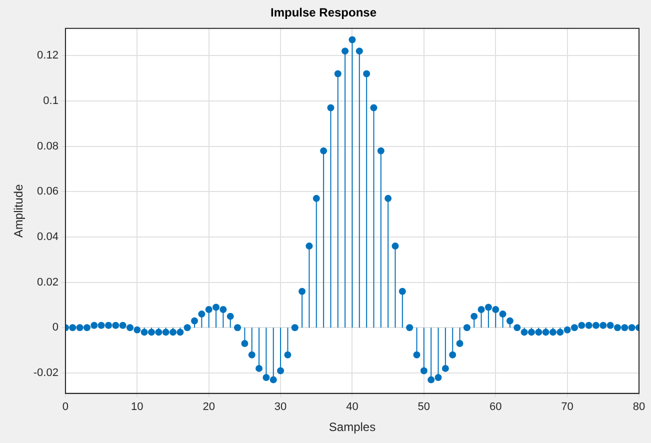 This screenshot has width=651, height=443. What do you see at coordinates (47, 282) in the screenshot?
I see `y-tick-label: 0.02` at bounding box center [47, 282].